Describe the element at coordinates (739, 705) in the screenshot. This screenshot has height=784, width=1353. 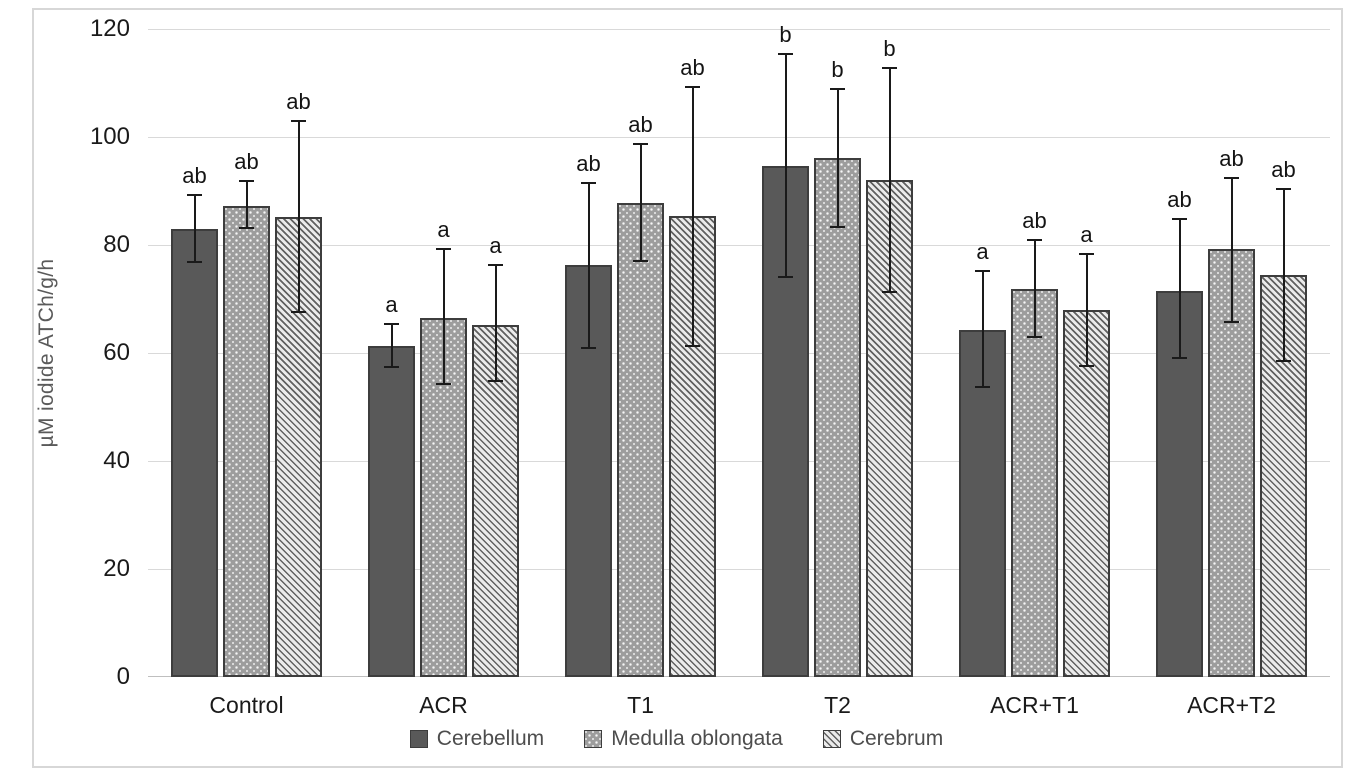
I see `x-axis-labels: Control ACR T1 T2 ACR+T1 ACR+T2` at that location.